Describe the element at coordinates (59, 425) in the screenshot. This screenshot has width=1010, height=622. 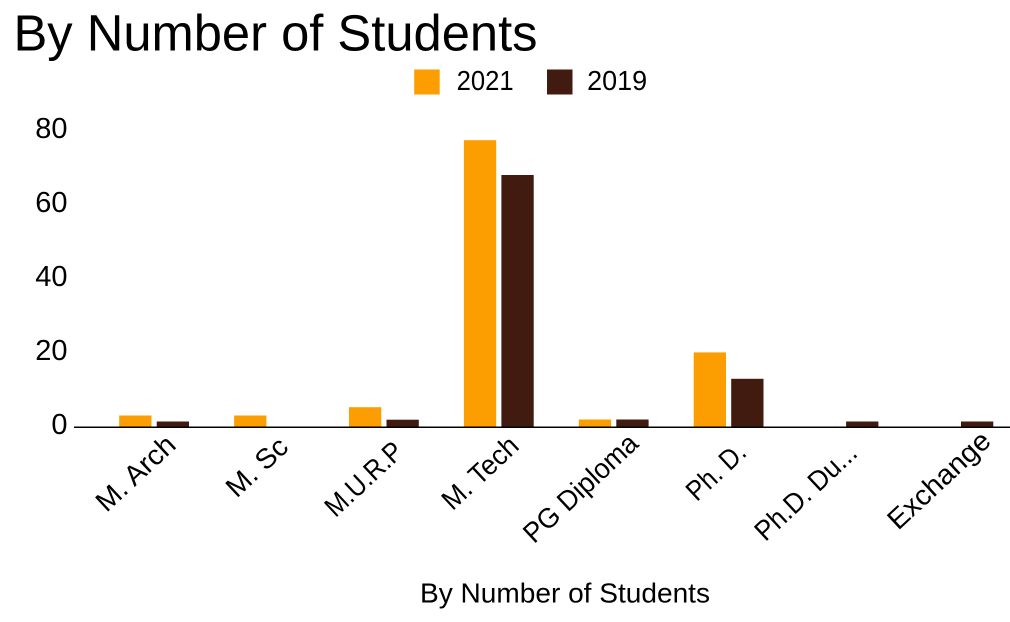
I see `svg-text: 0` at that location.